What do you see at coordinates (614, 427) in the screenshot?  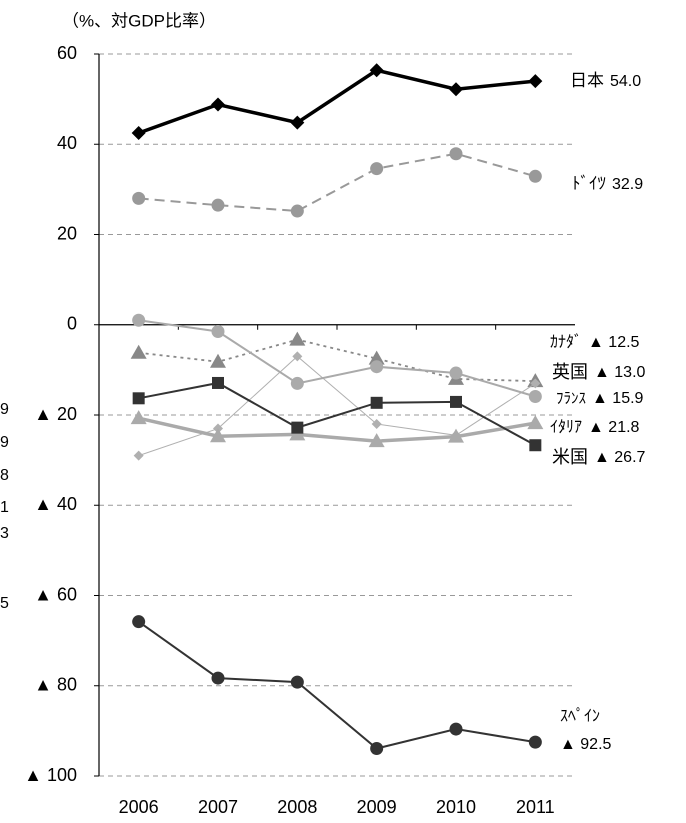 I see `value-label: ▲ 21.8` at bounding box center [614, 427].